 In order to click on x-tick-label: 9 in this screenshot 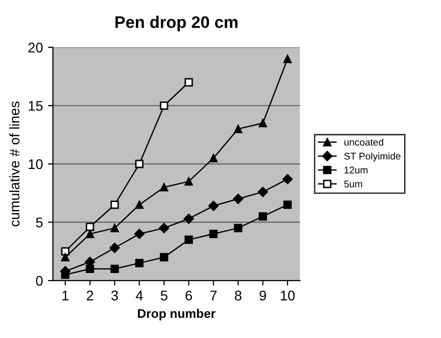, I will do `click(263, 295)`.